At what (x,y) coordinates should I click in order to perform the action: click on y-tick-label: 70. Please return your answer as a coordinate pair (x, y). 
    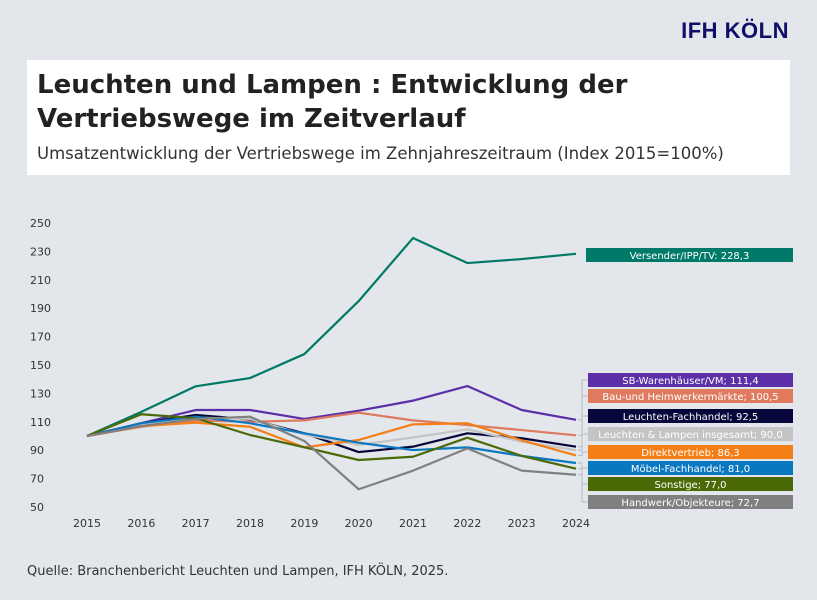
    Looking at the image, I should click on (37, 479).